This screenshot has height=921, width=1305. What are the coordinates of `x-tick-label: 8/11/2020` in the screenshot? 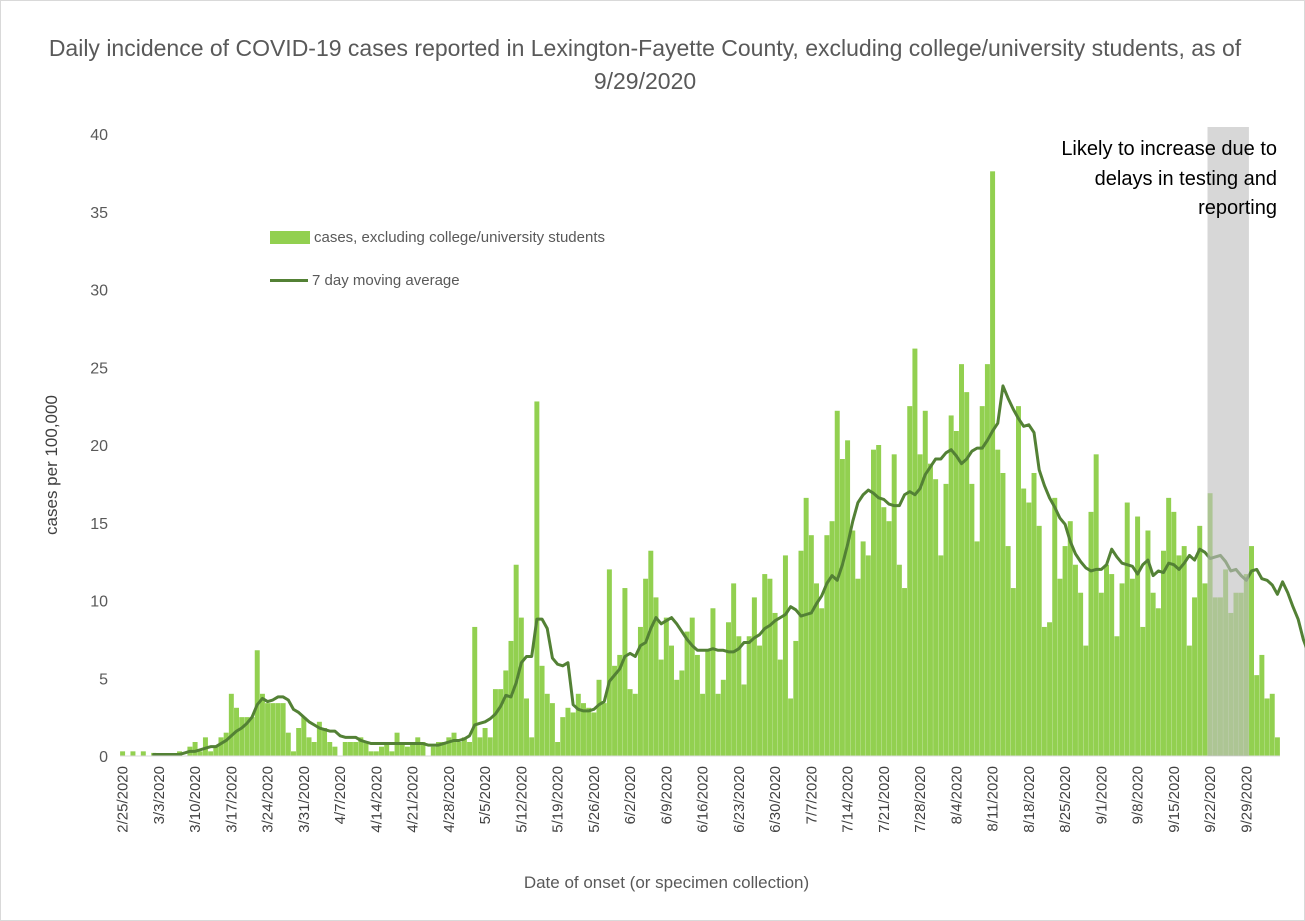 It's located at (993, 799).